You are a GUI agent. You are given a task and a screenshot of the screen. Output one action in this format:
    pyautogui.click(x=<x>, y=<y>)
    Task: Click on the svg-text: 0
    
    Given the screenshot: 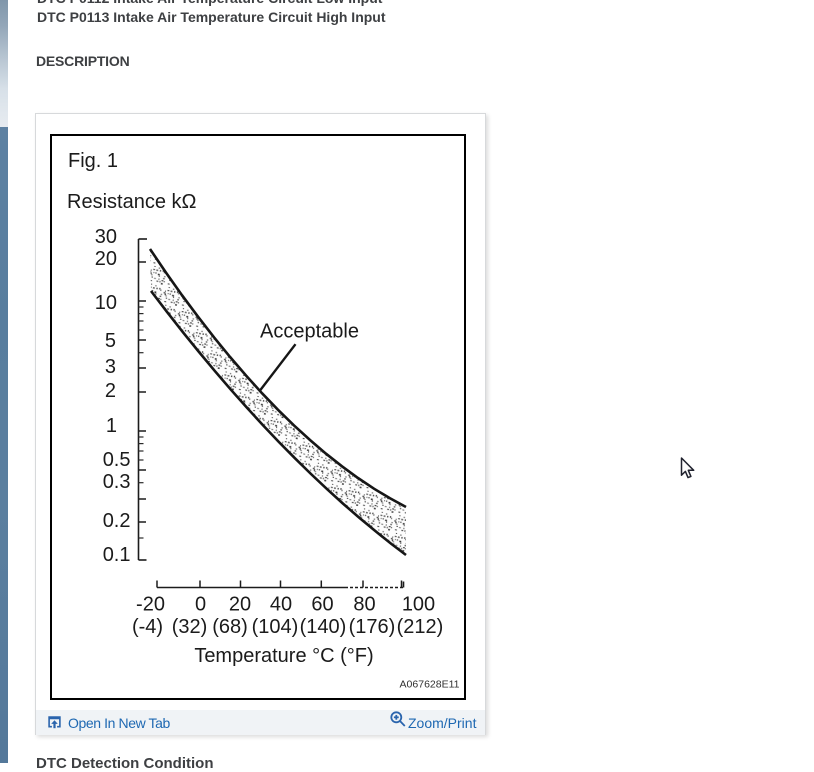 What is the action you would take?
    pyautogui.click(x=200, y=605)
    